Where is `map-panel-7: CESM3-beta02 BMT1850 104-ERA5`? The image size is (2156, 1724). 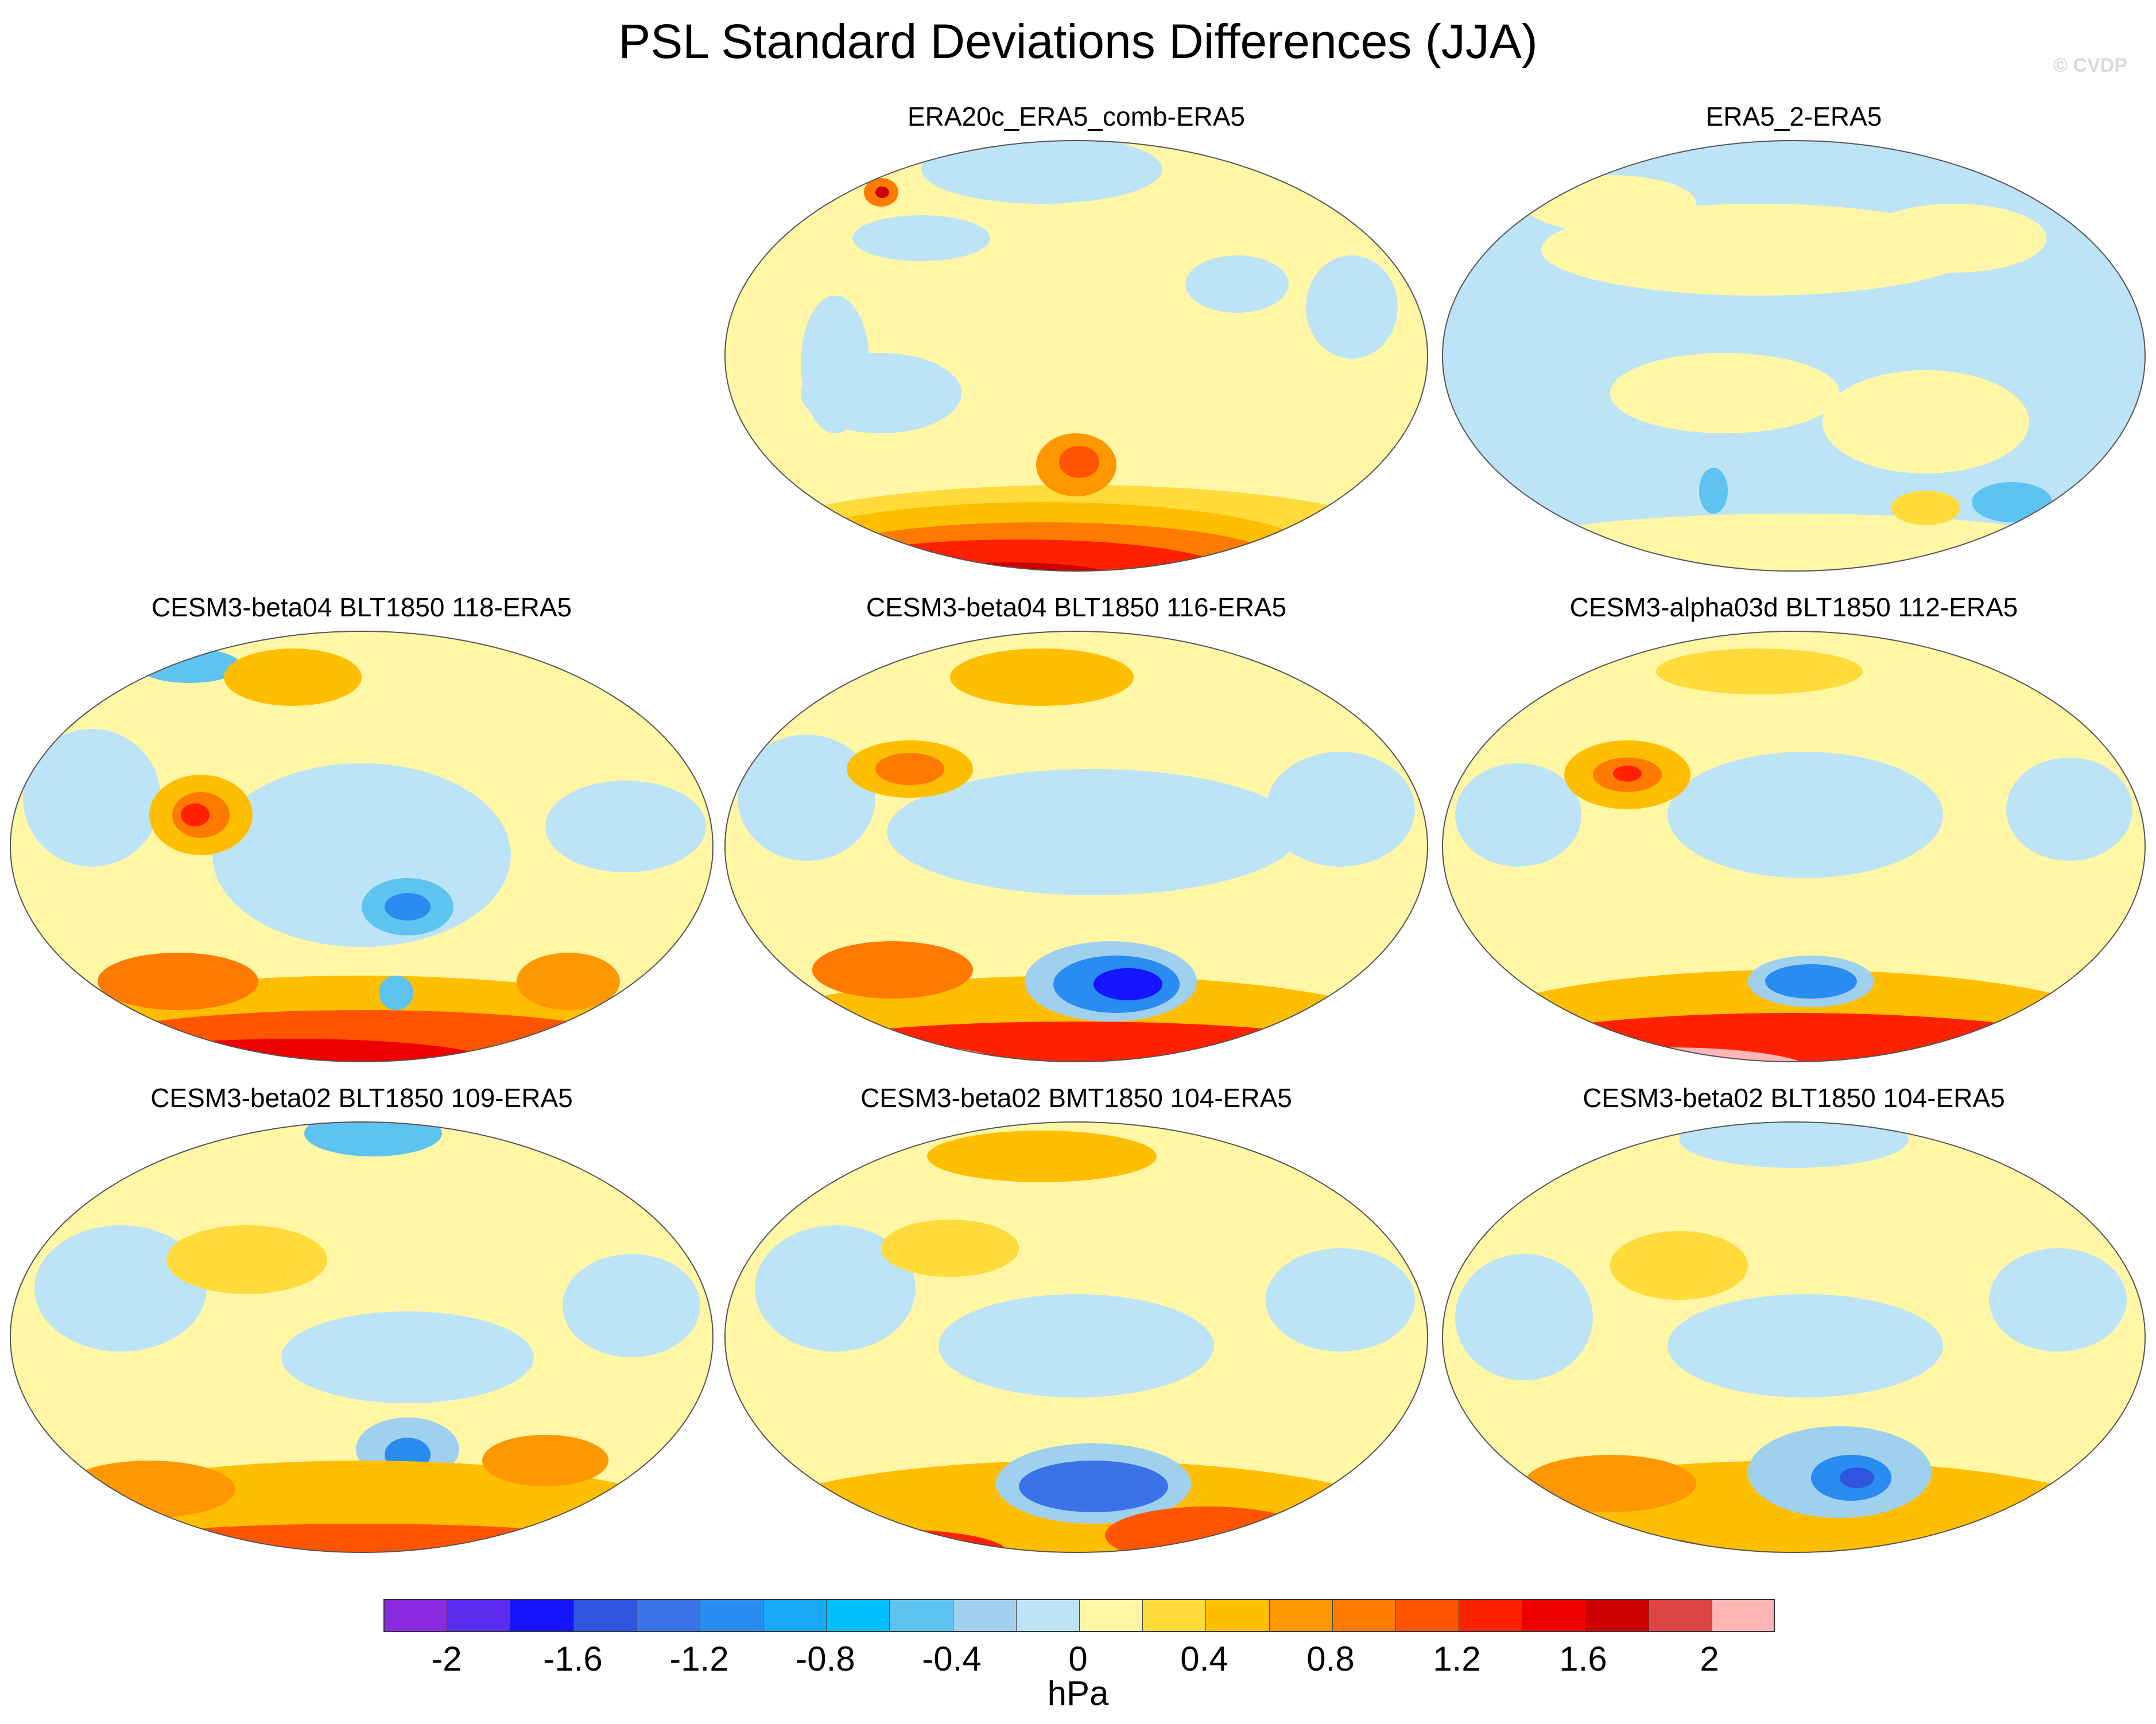 map-panel-7: CESM3-beta02 BMT1850 104-ERA5 is located at coordinates (1076, 1340).